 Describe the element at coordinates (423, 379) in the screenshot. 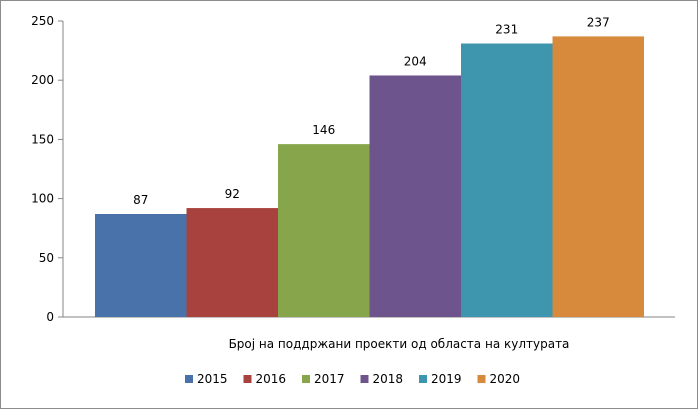

I see `legend-swatch-2019` at that location.